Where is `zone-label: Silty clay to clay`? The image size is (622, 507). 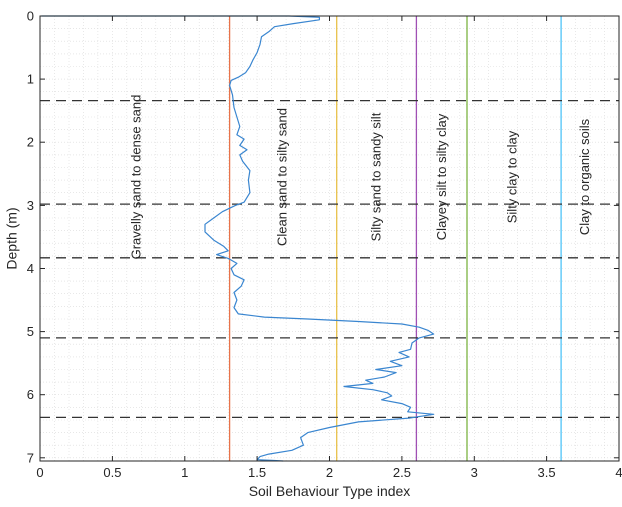 zone-label: Silty clay to clay is located at coordinates (512, 176).